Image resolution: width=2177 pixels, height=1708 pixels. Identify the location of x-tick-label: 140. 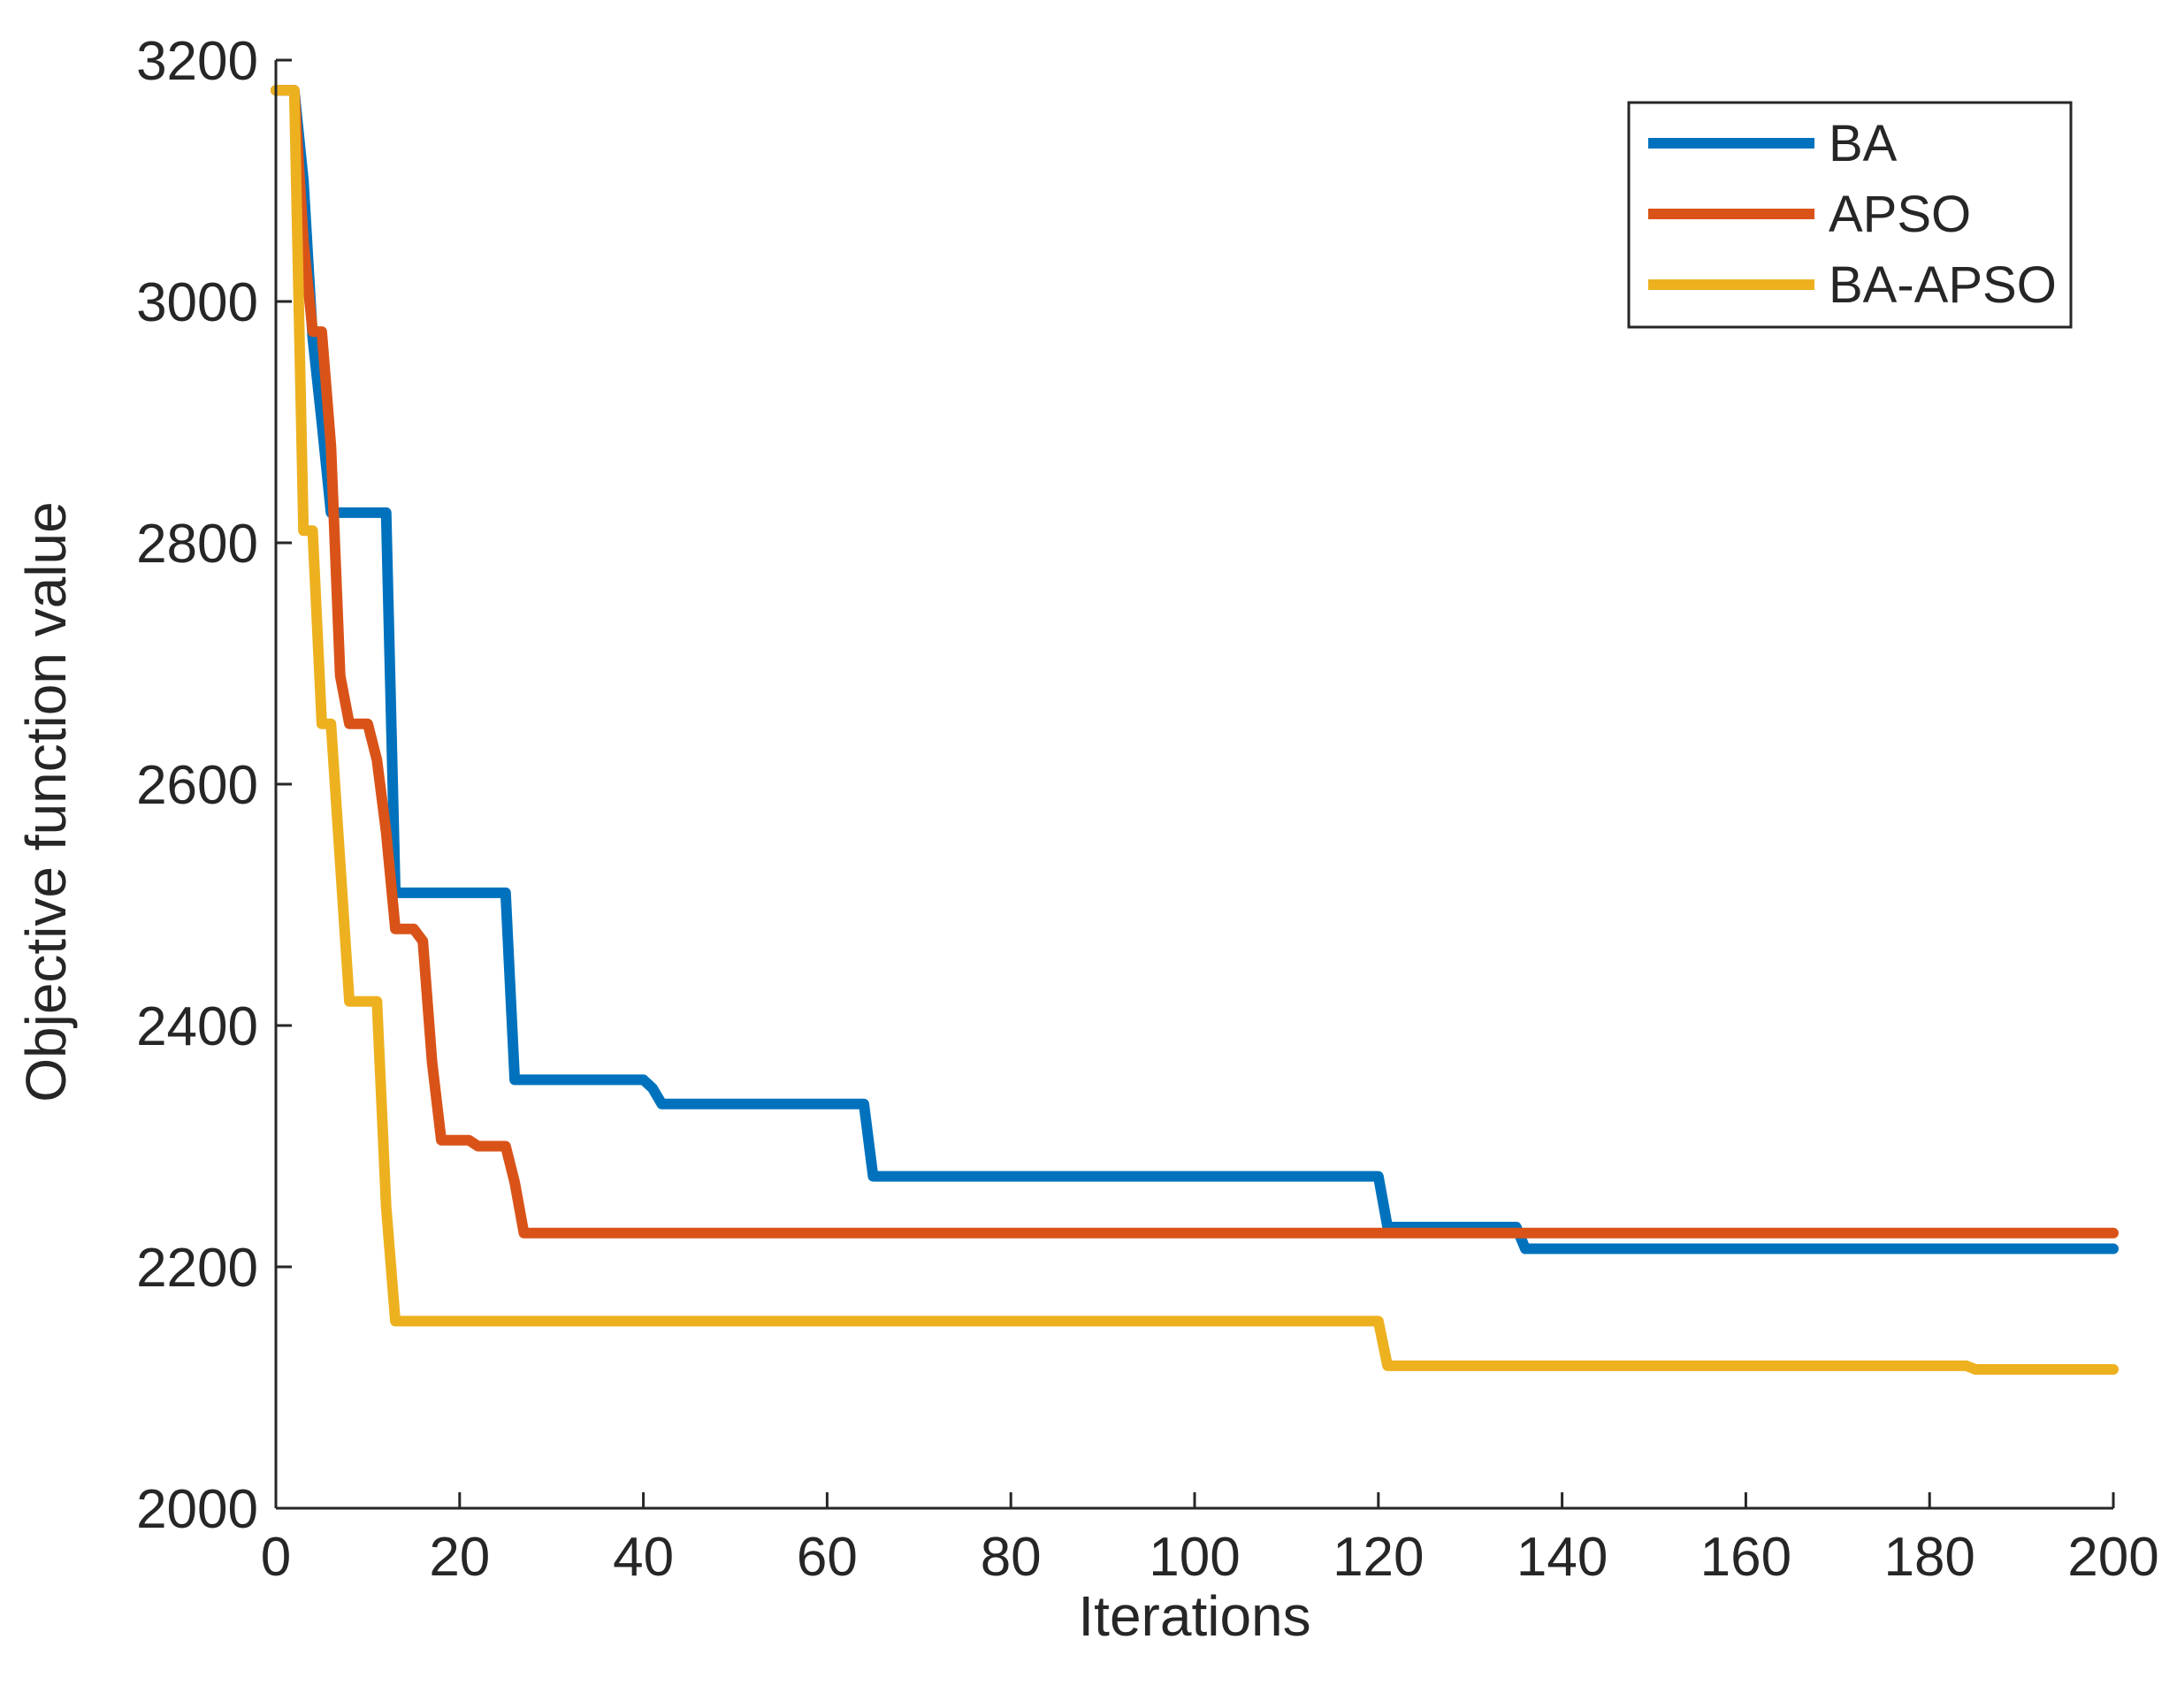
(1562, 1557).